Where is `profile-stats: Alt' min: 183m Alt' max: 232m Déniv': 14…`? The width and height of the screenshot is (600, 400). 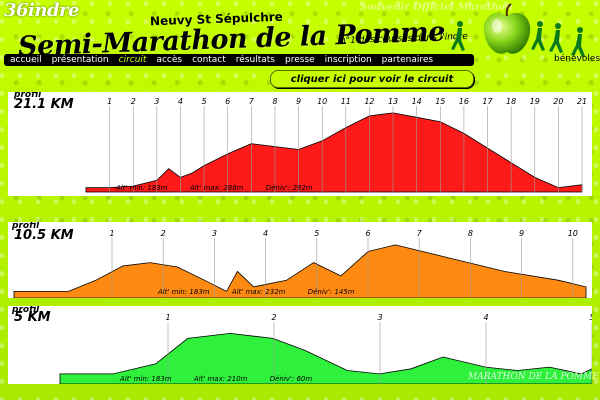
profile-stats: Alt' min: 183m Alt' max: 232m Déniv': 14… is located at coordinates (266, 292).